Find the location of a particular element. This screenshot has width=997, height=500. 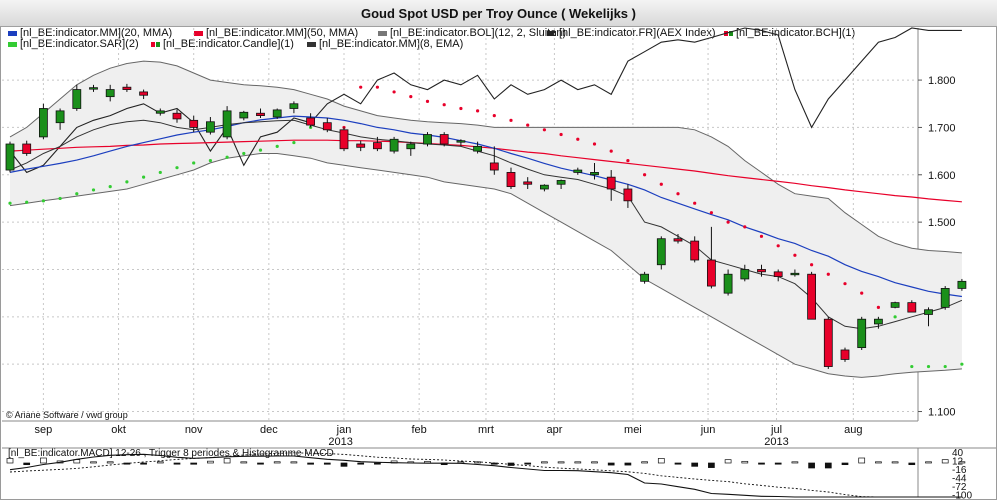

x-tick-label: feb is located at coordinates (419, 430).